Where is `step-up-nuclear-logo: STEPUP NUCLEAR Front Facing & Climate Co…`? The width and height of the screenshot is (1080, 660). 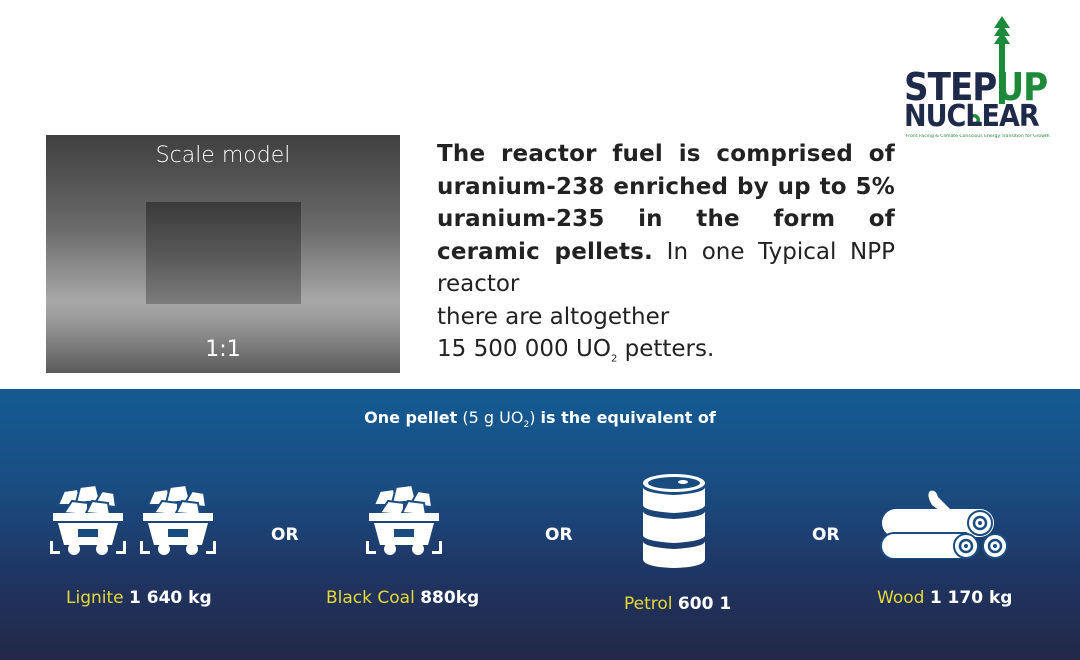 step-up-nuclear-logo: STEPUP NUCLEAR Front Facing & Climate Co… is located at coordinates (988, 80).